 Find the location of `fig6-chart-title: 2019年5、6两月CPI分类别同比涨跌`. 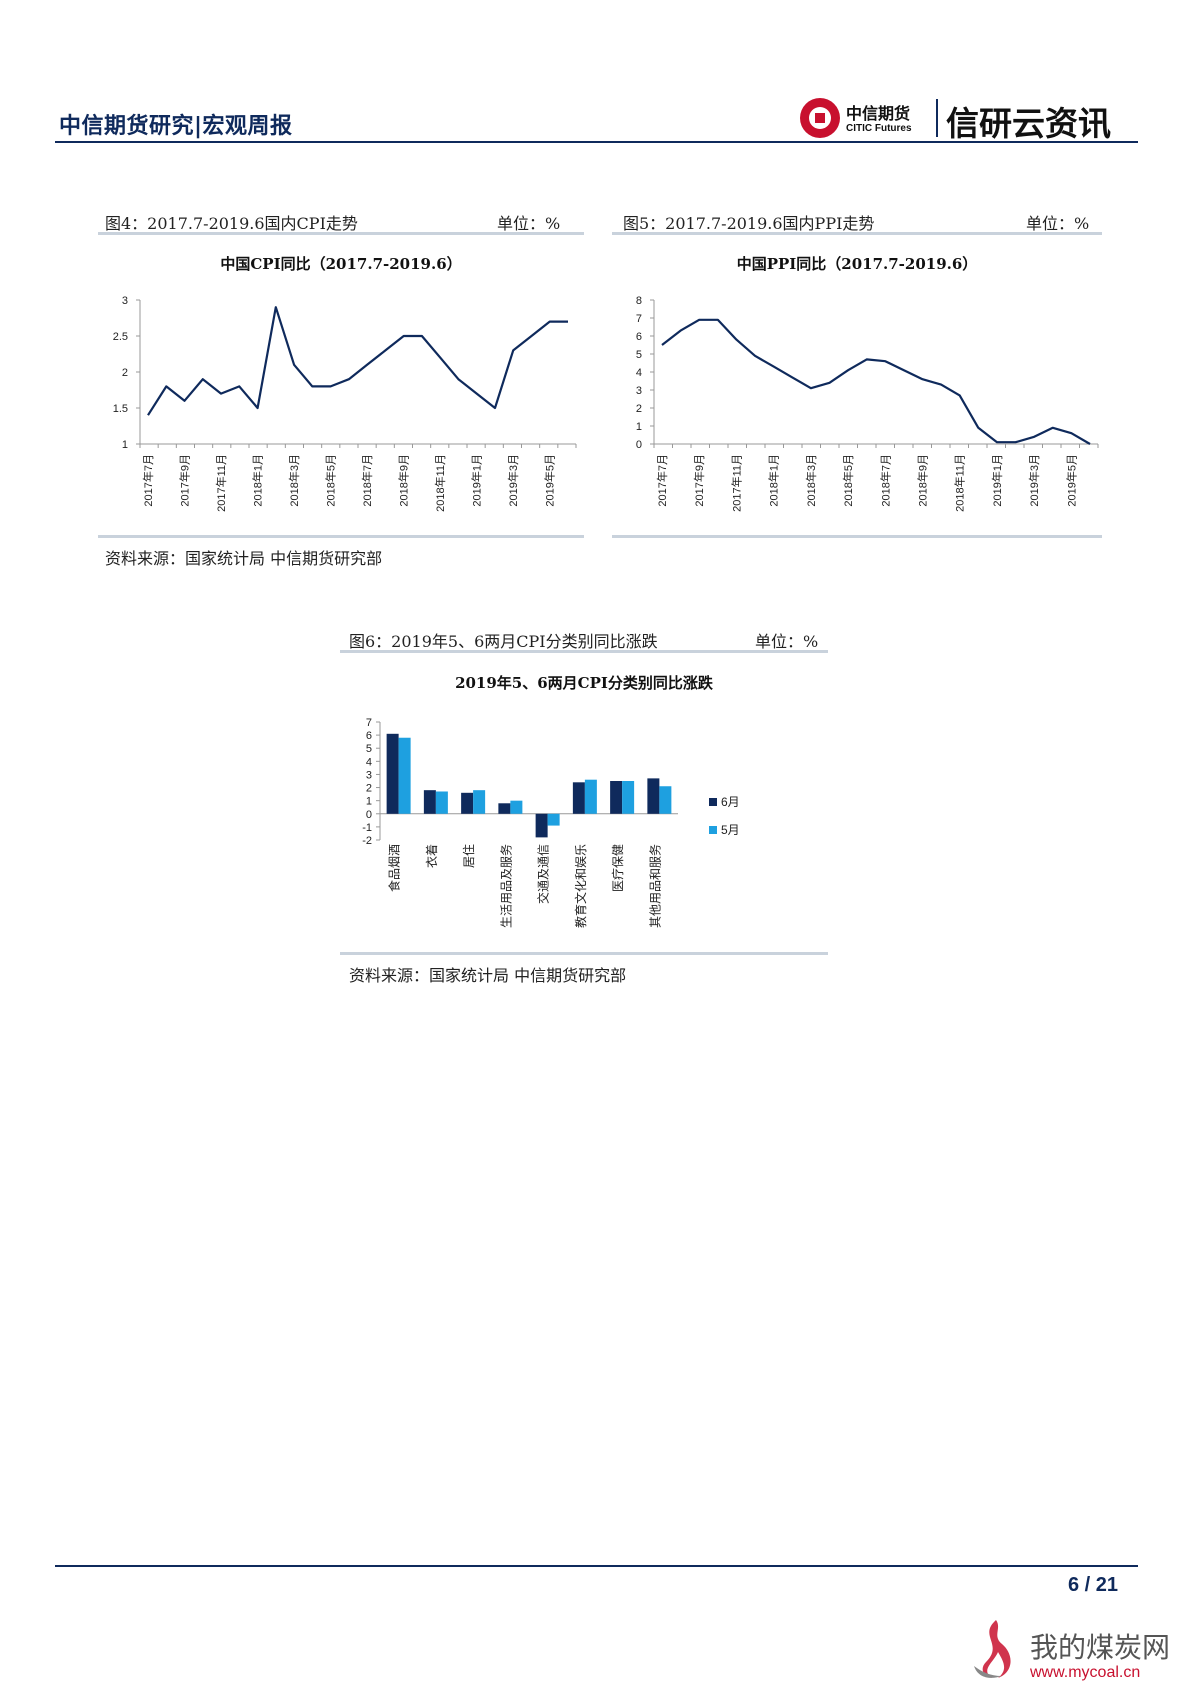

fig6-chart-title: 2019年5、6两月CPI分类别同比涨跌 is located at coordinates (584, 683).